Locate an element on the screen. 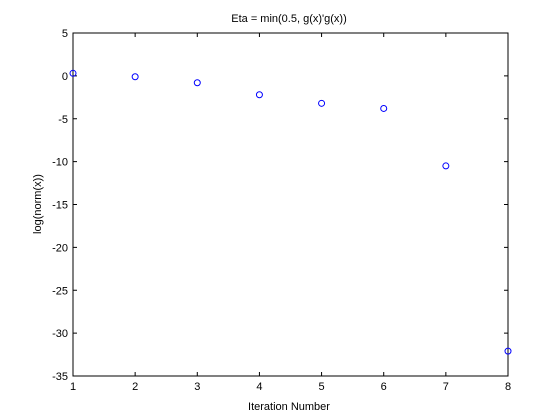 The height and width of the screenshot is (420, 560). x-tick-label: 4 is located at coordinates (259, 387).